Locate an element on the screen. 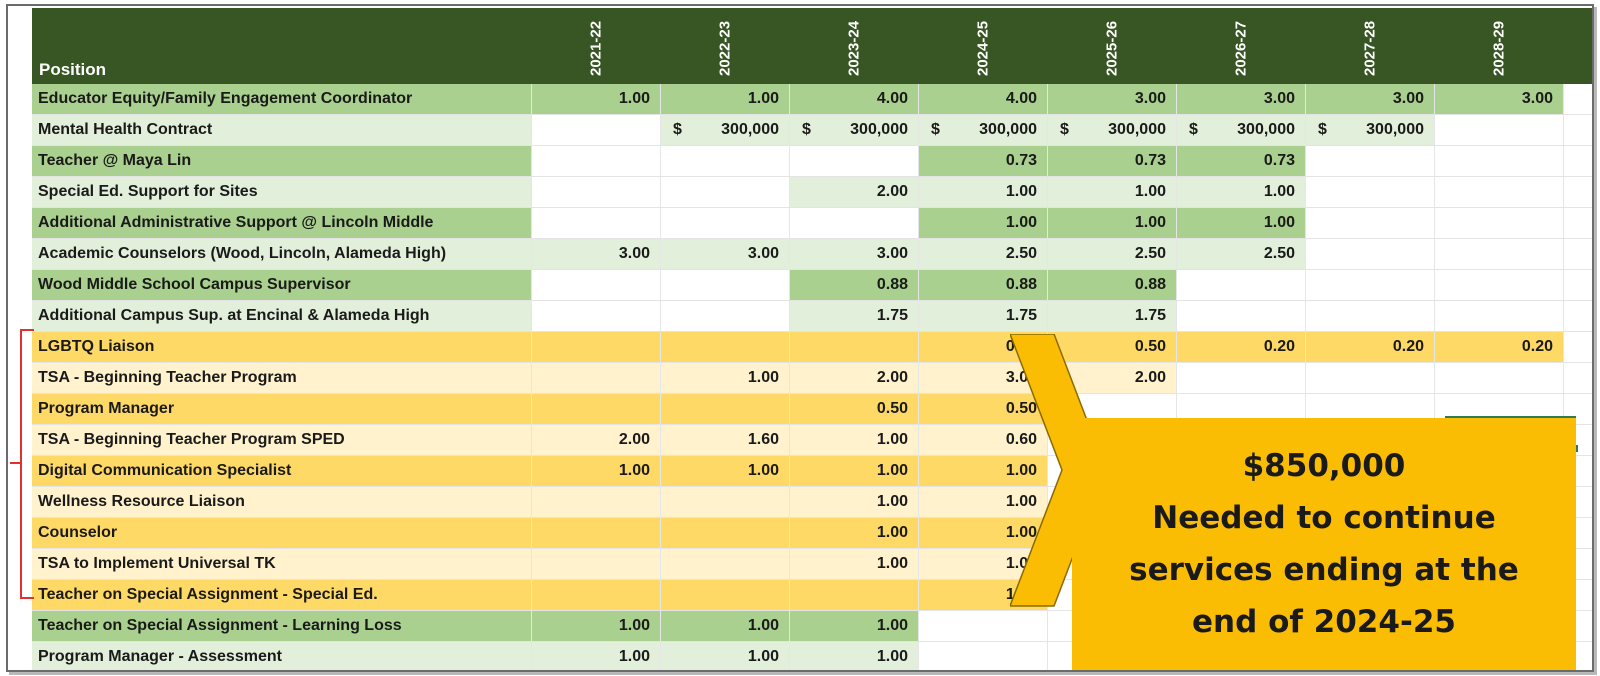 Image resolution: width=1600 pixels, height=676 pixels. value-cell: 4.00 is located at coordinates (983, 99).